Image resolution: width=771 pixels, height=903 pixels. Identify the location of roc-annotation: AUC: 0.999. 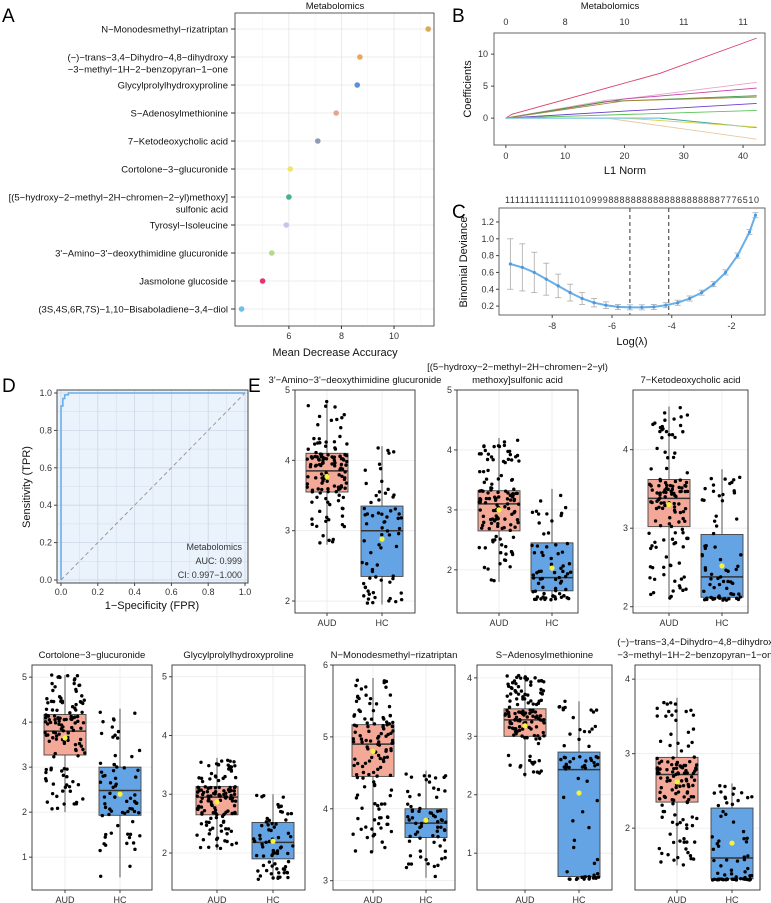
(218, 561).